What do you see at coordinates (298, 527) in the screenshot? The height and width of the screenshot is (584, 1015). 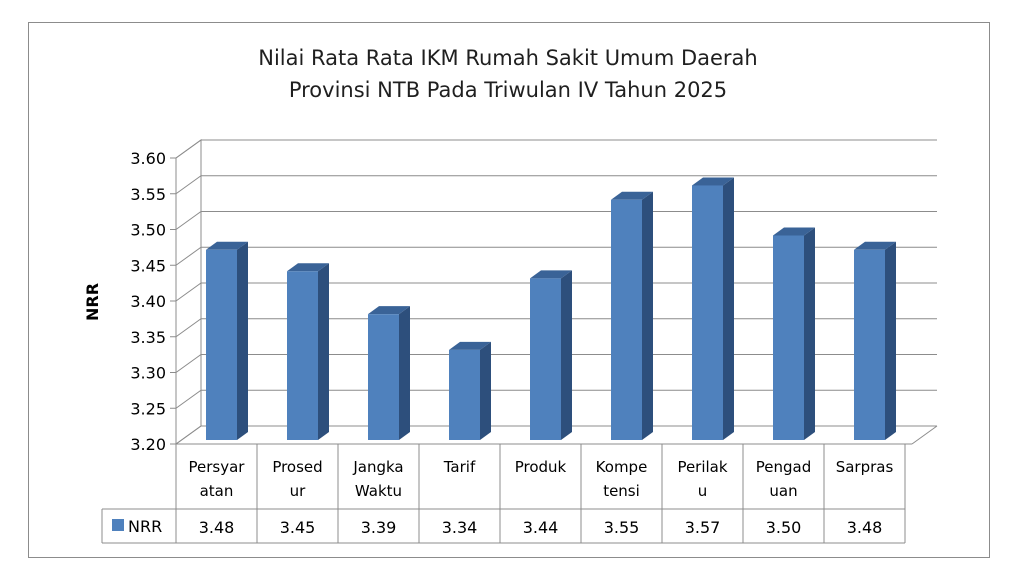 I see `data-value-label: 3.45` at bounding box center [298, 527].